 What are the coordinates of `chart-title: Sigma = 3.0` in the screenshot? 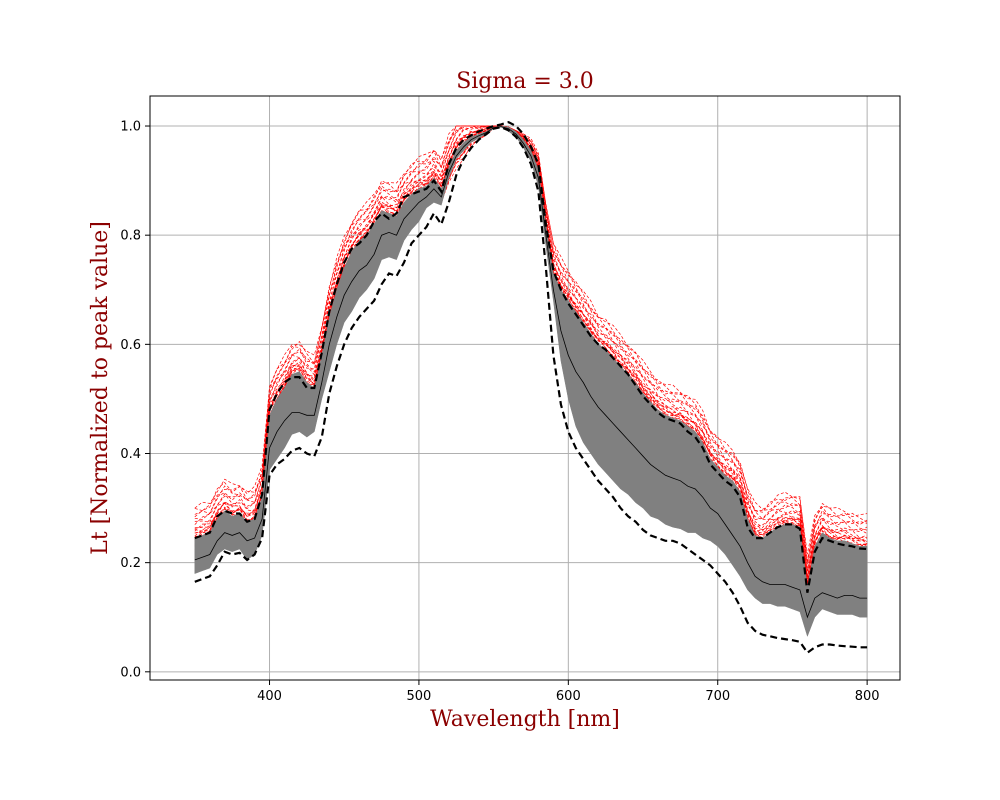 It's located at (525, 81).